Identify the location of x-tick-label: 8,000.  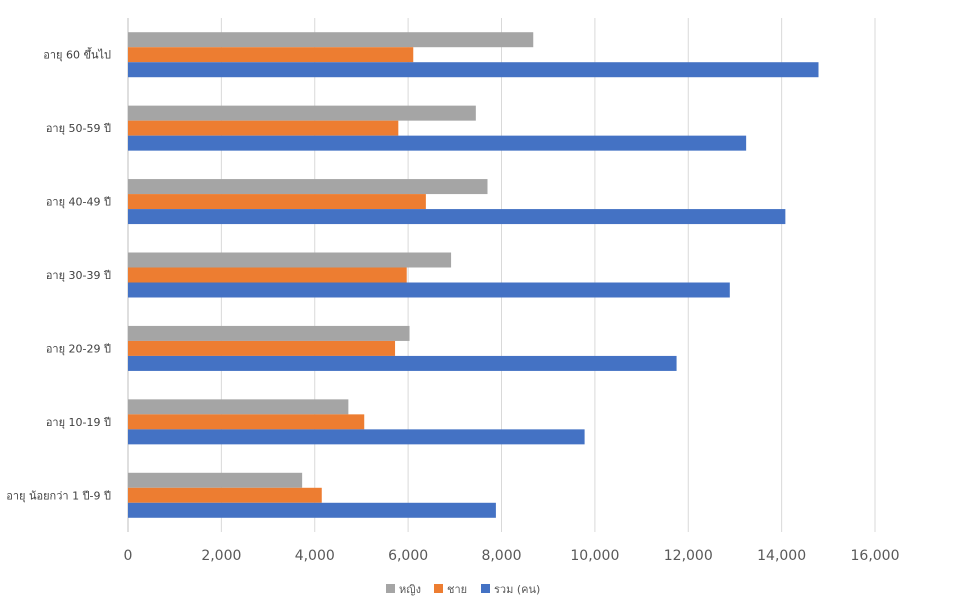
(501, 556).